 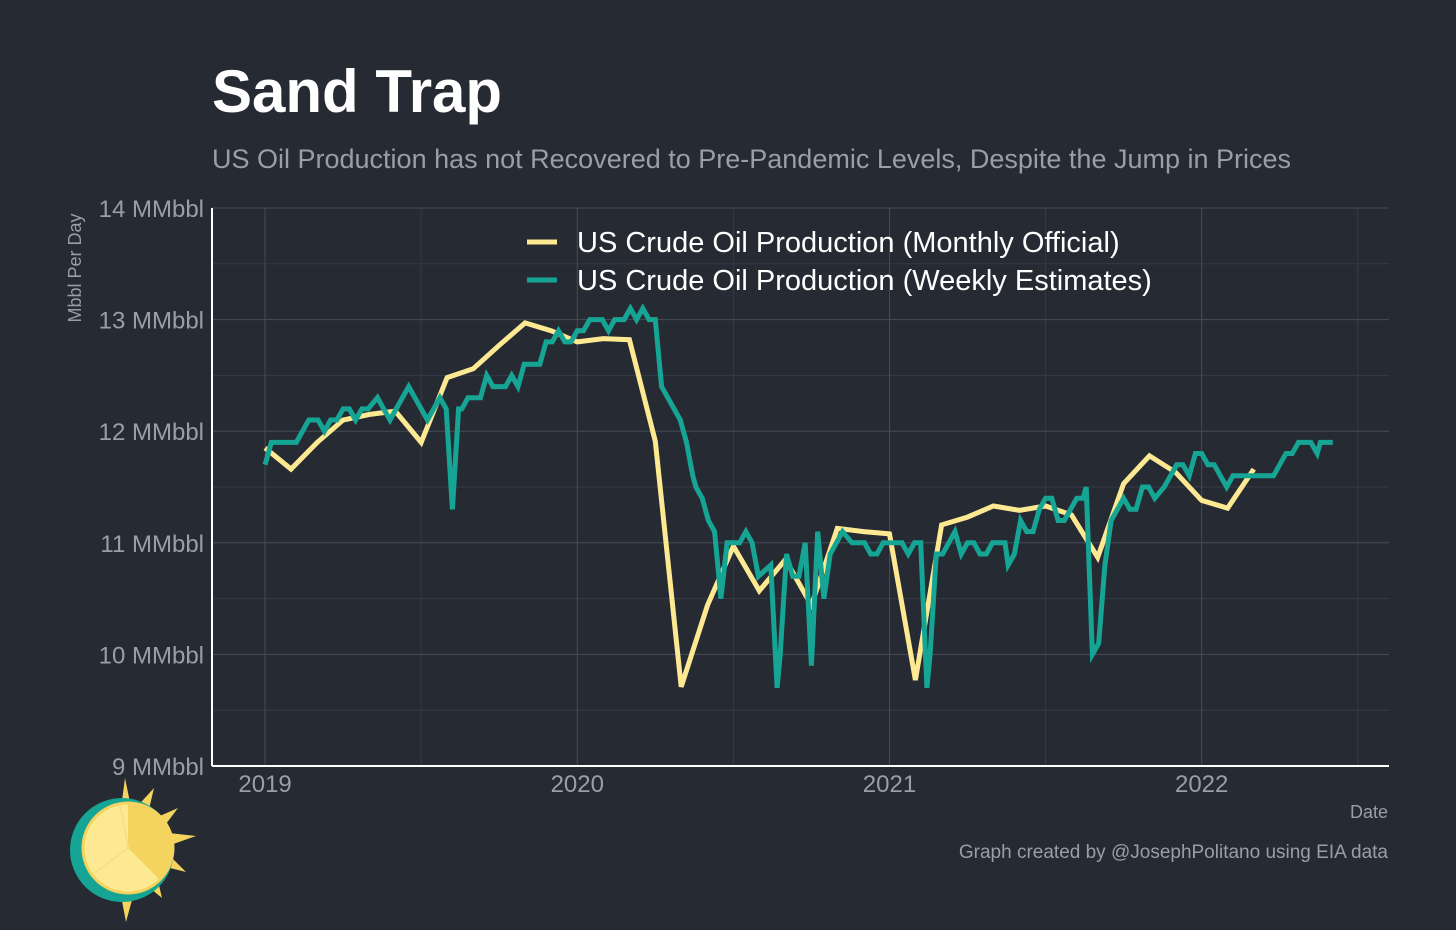 What do you see at coordinates (1201, 784) in the screenshot?
I see `x-tick-label: 2022` at bounding box center [1201, 784].